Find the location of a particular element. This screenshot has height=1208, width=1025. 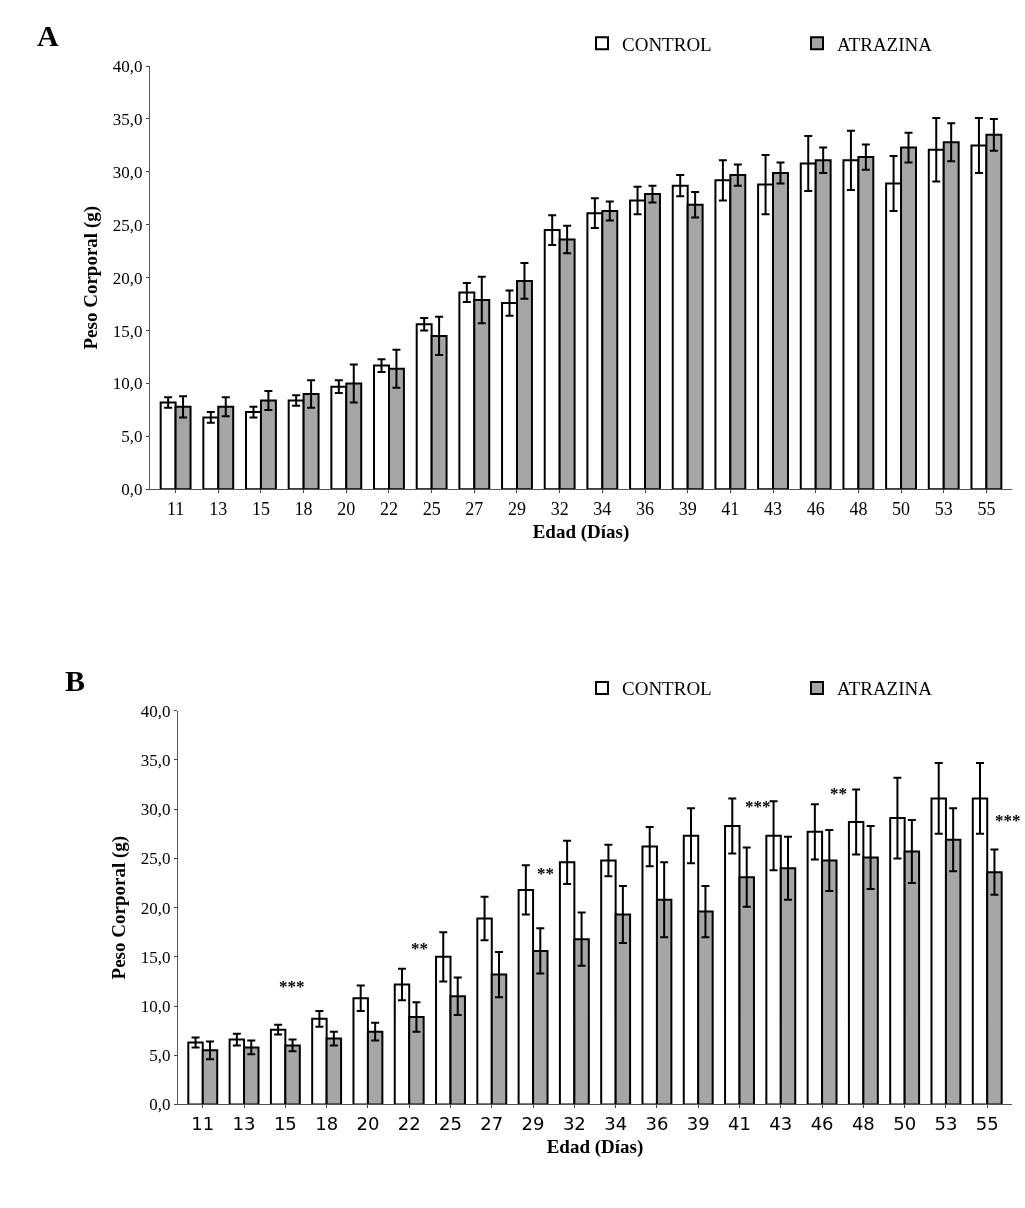

chart-title: A is located at coordinates (48, 35).